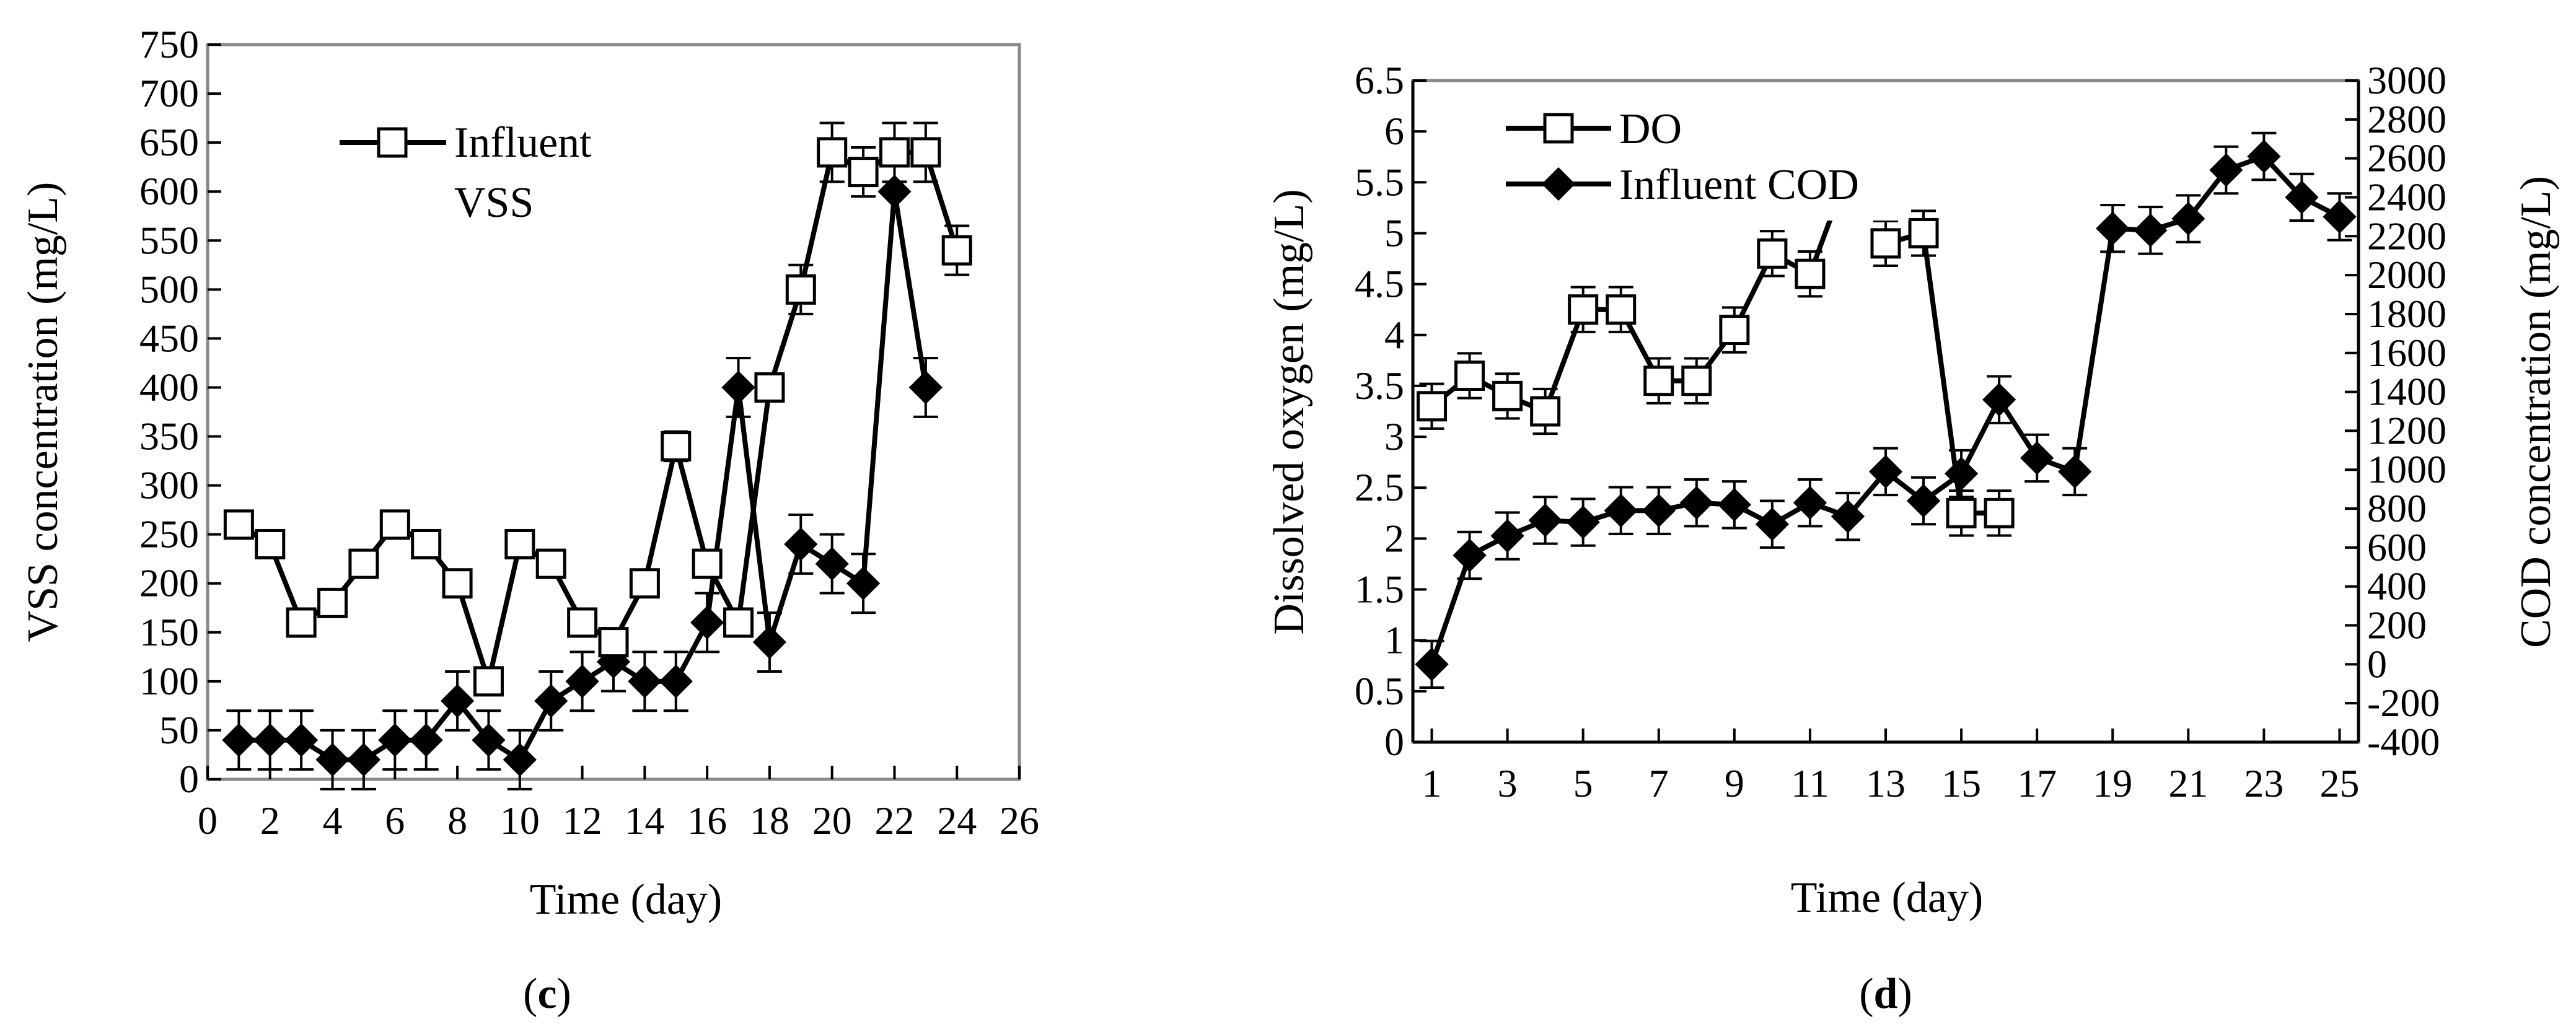 The image size is (2576, 1024). Describe the element at coordinates (1961, 783) in the screenshot. I see `panel-d-x-tick-label: 15` at that location.